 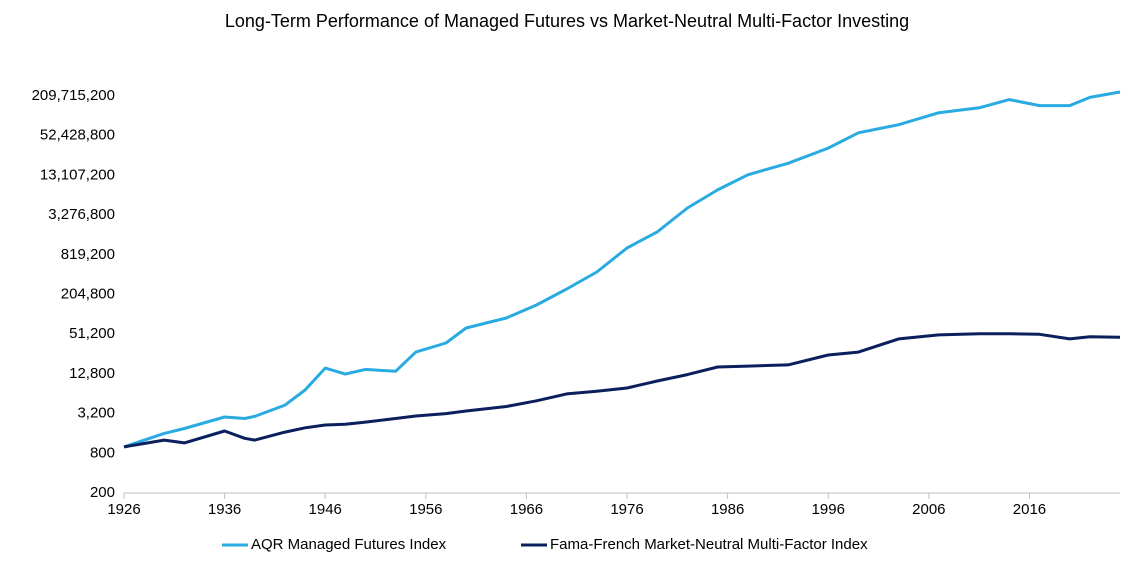 What do you see at coordinates (626, 509) in the screenshot?
I see `x-tick-label: 1976` at bounding box center [626, 509].